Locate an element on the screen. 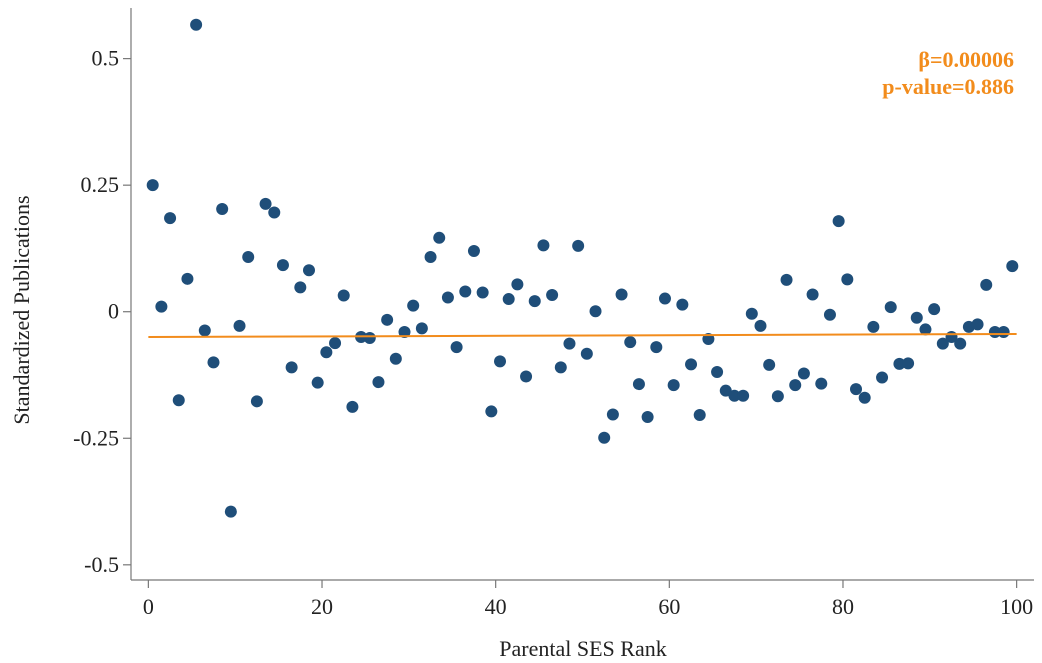 The width and height of the screenshot is (1042, 663). x-tick-label: 100 is located at coordinates (1016, 606).